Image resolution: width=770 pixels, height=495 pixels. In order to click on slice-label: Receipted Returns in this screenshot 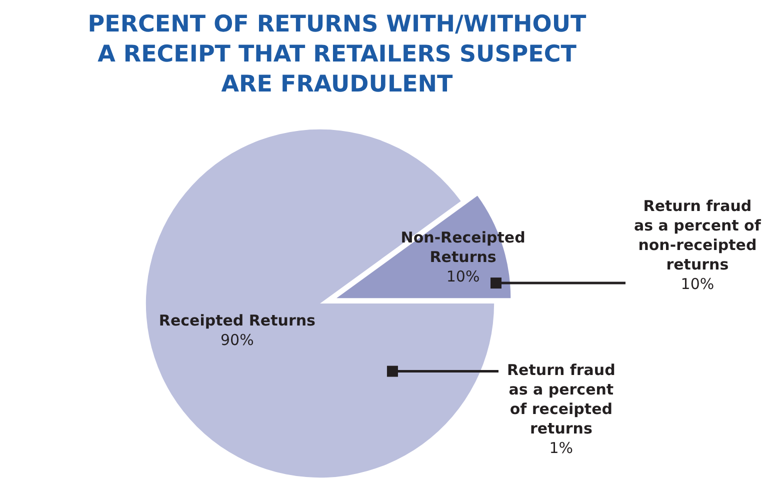, I will do `click(237, 321)`.